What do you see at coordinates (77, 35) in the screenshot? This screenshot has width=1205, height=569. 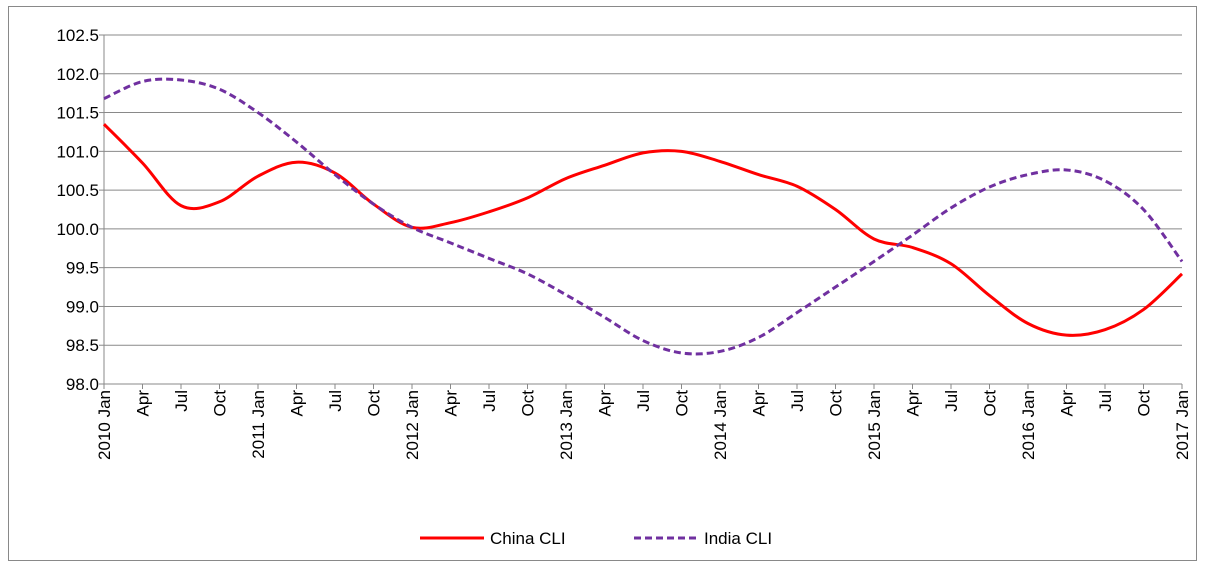 I see `y-tick-label: 102.5` at bounding box center [77, 35].